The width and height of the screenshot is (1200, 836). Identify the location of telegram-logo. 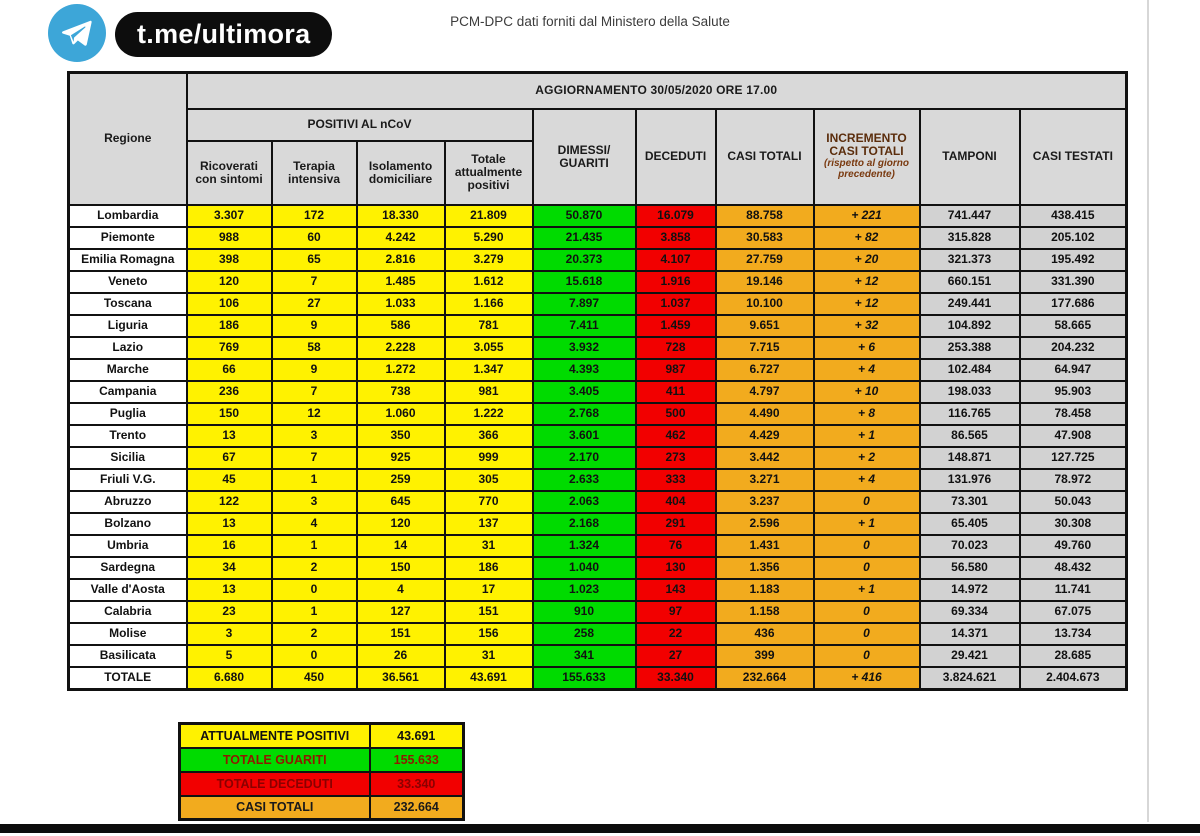
(77, 33).